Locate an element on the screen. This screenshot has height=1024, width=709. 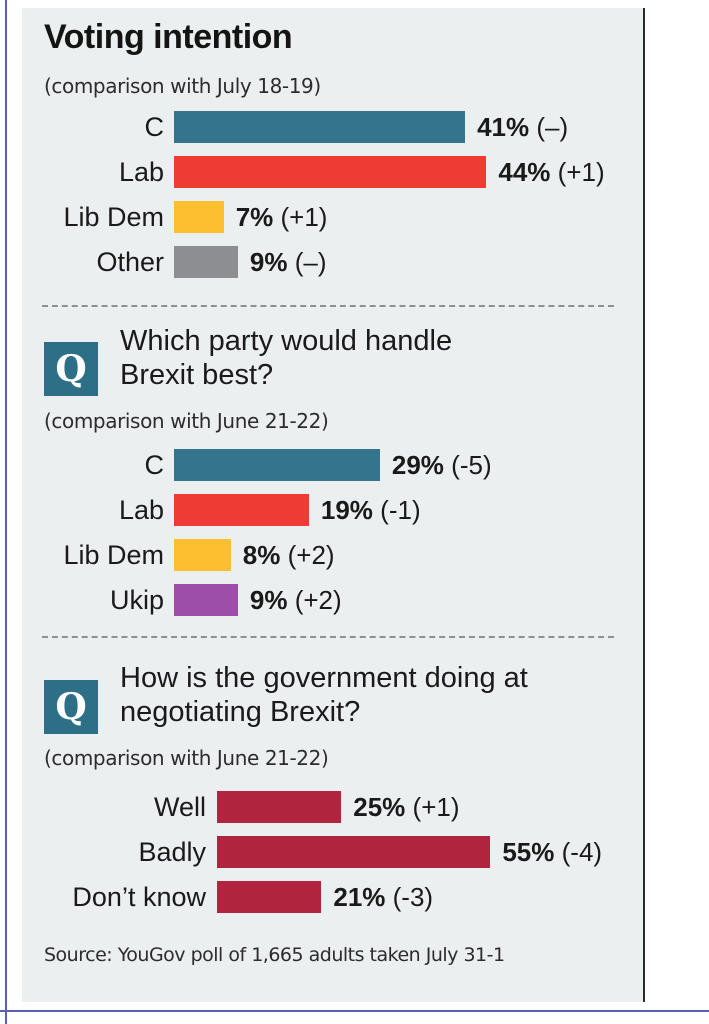
category-label-other: Other is located at coordinates (130, 262).